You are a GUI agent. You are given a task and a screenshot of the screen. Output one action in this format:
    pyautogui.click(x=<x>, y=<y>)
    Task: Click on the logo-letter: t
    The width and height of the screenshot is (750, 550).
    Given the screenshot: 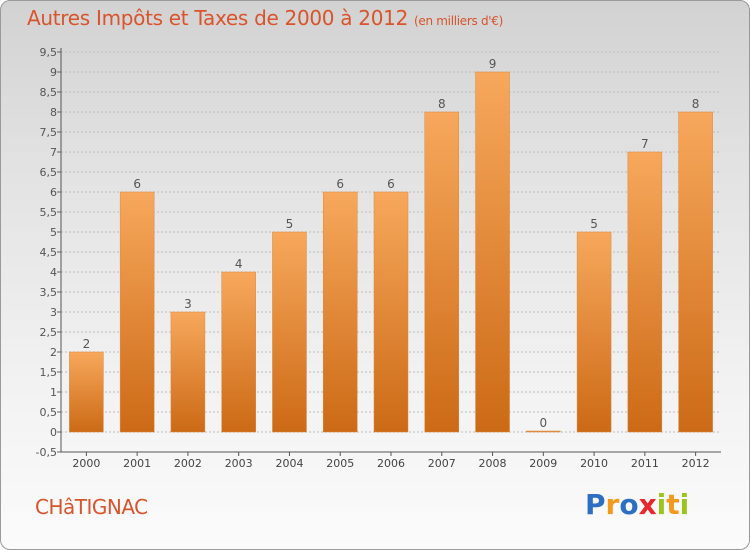 What is the action you would take?
    pyautogui.click(x=673, y=504)
    